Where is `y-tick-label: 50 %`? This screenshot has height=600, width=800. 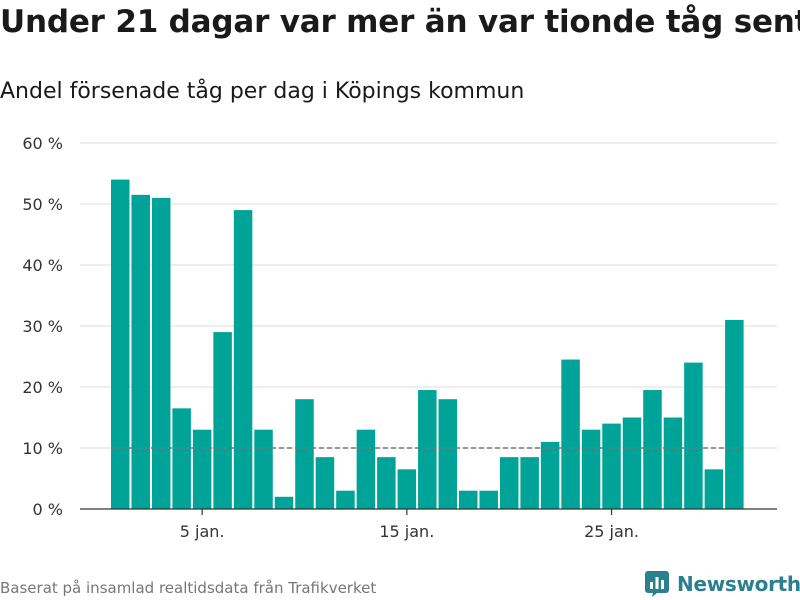
y-tick-label: 50 % is located at coordinates (42, 204).